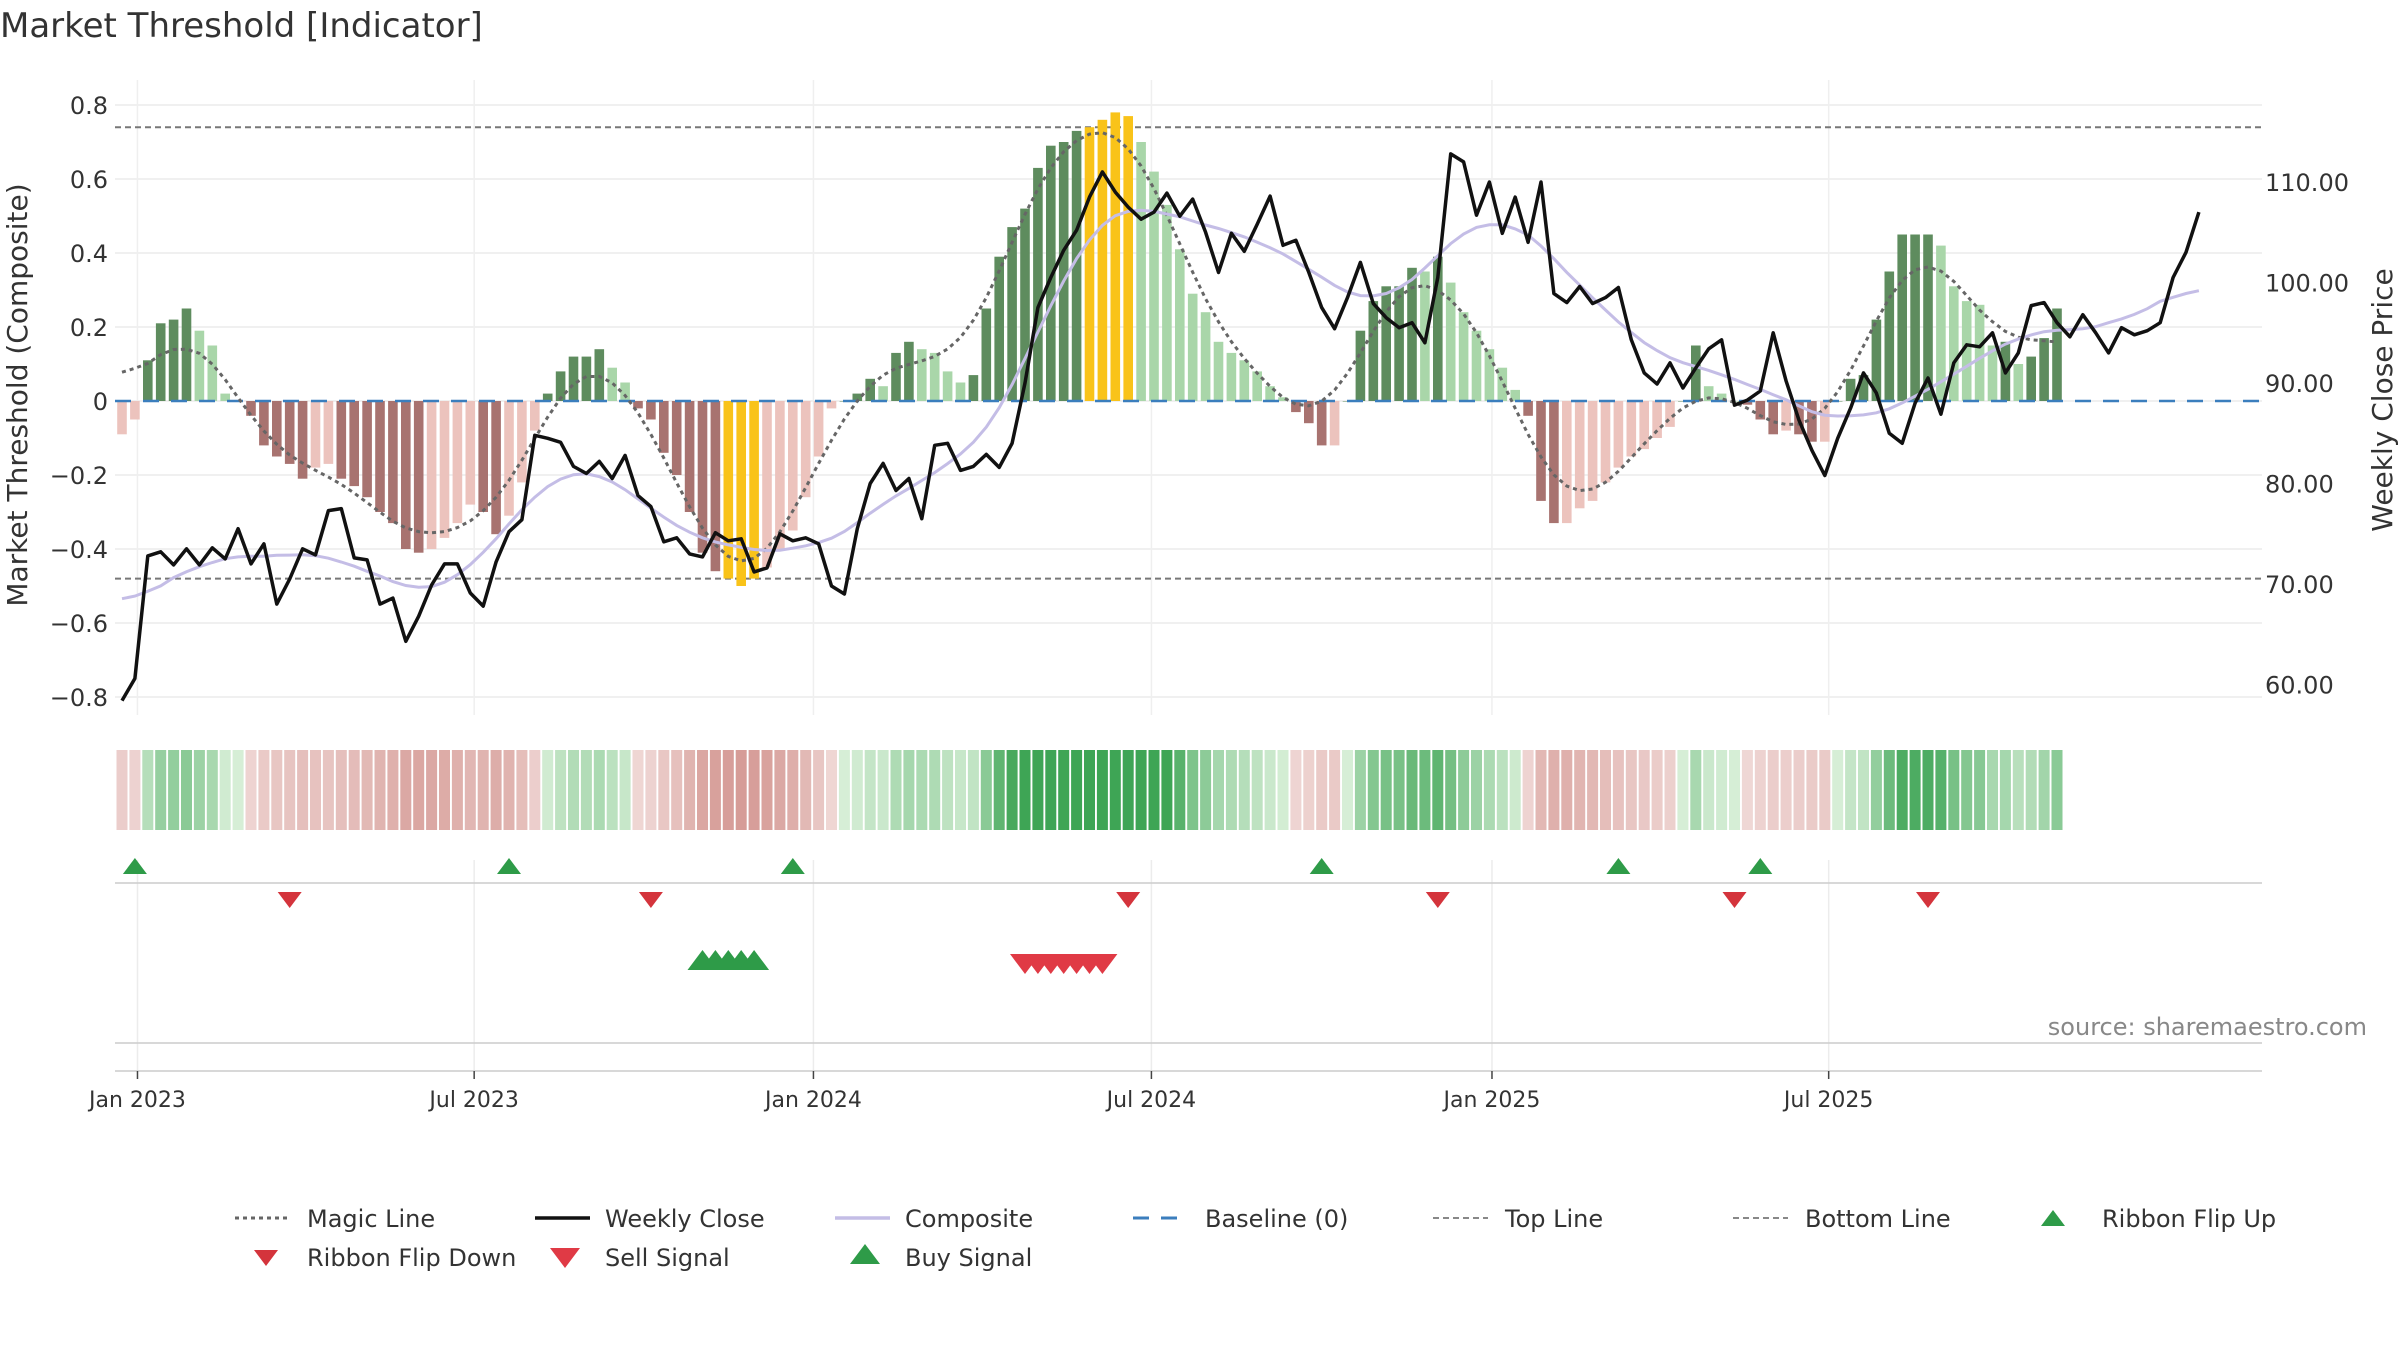 This screenshot has width=2400, height=1354. Describe the element at coordinates (79, 624) in the screenshot. I see `left-y-tick-label: −0.6` at that location.